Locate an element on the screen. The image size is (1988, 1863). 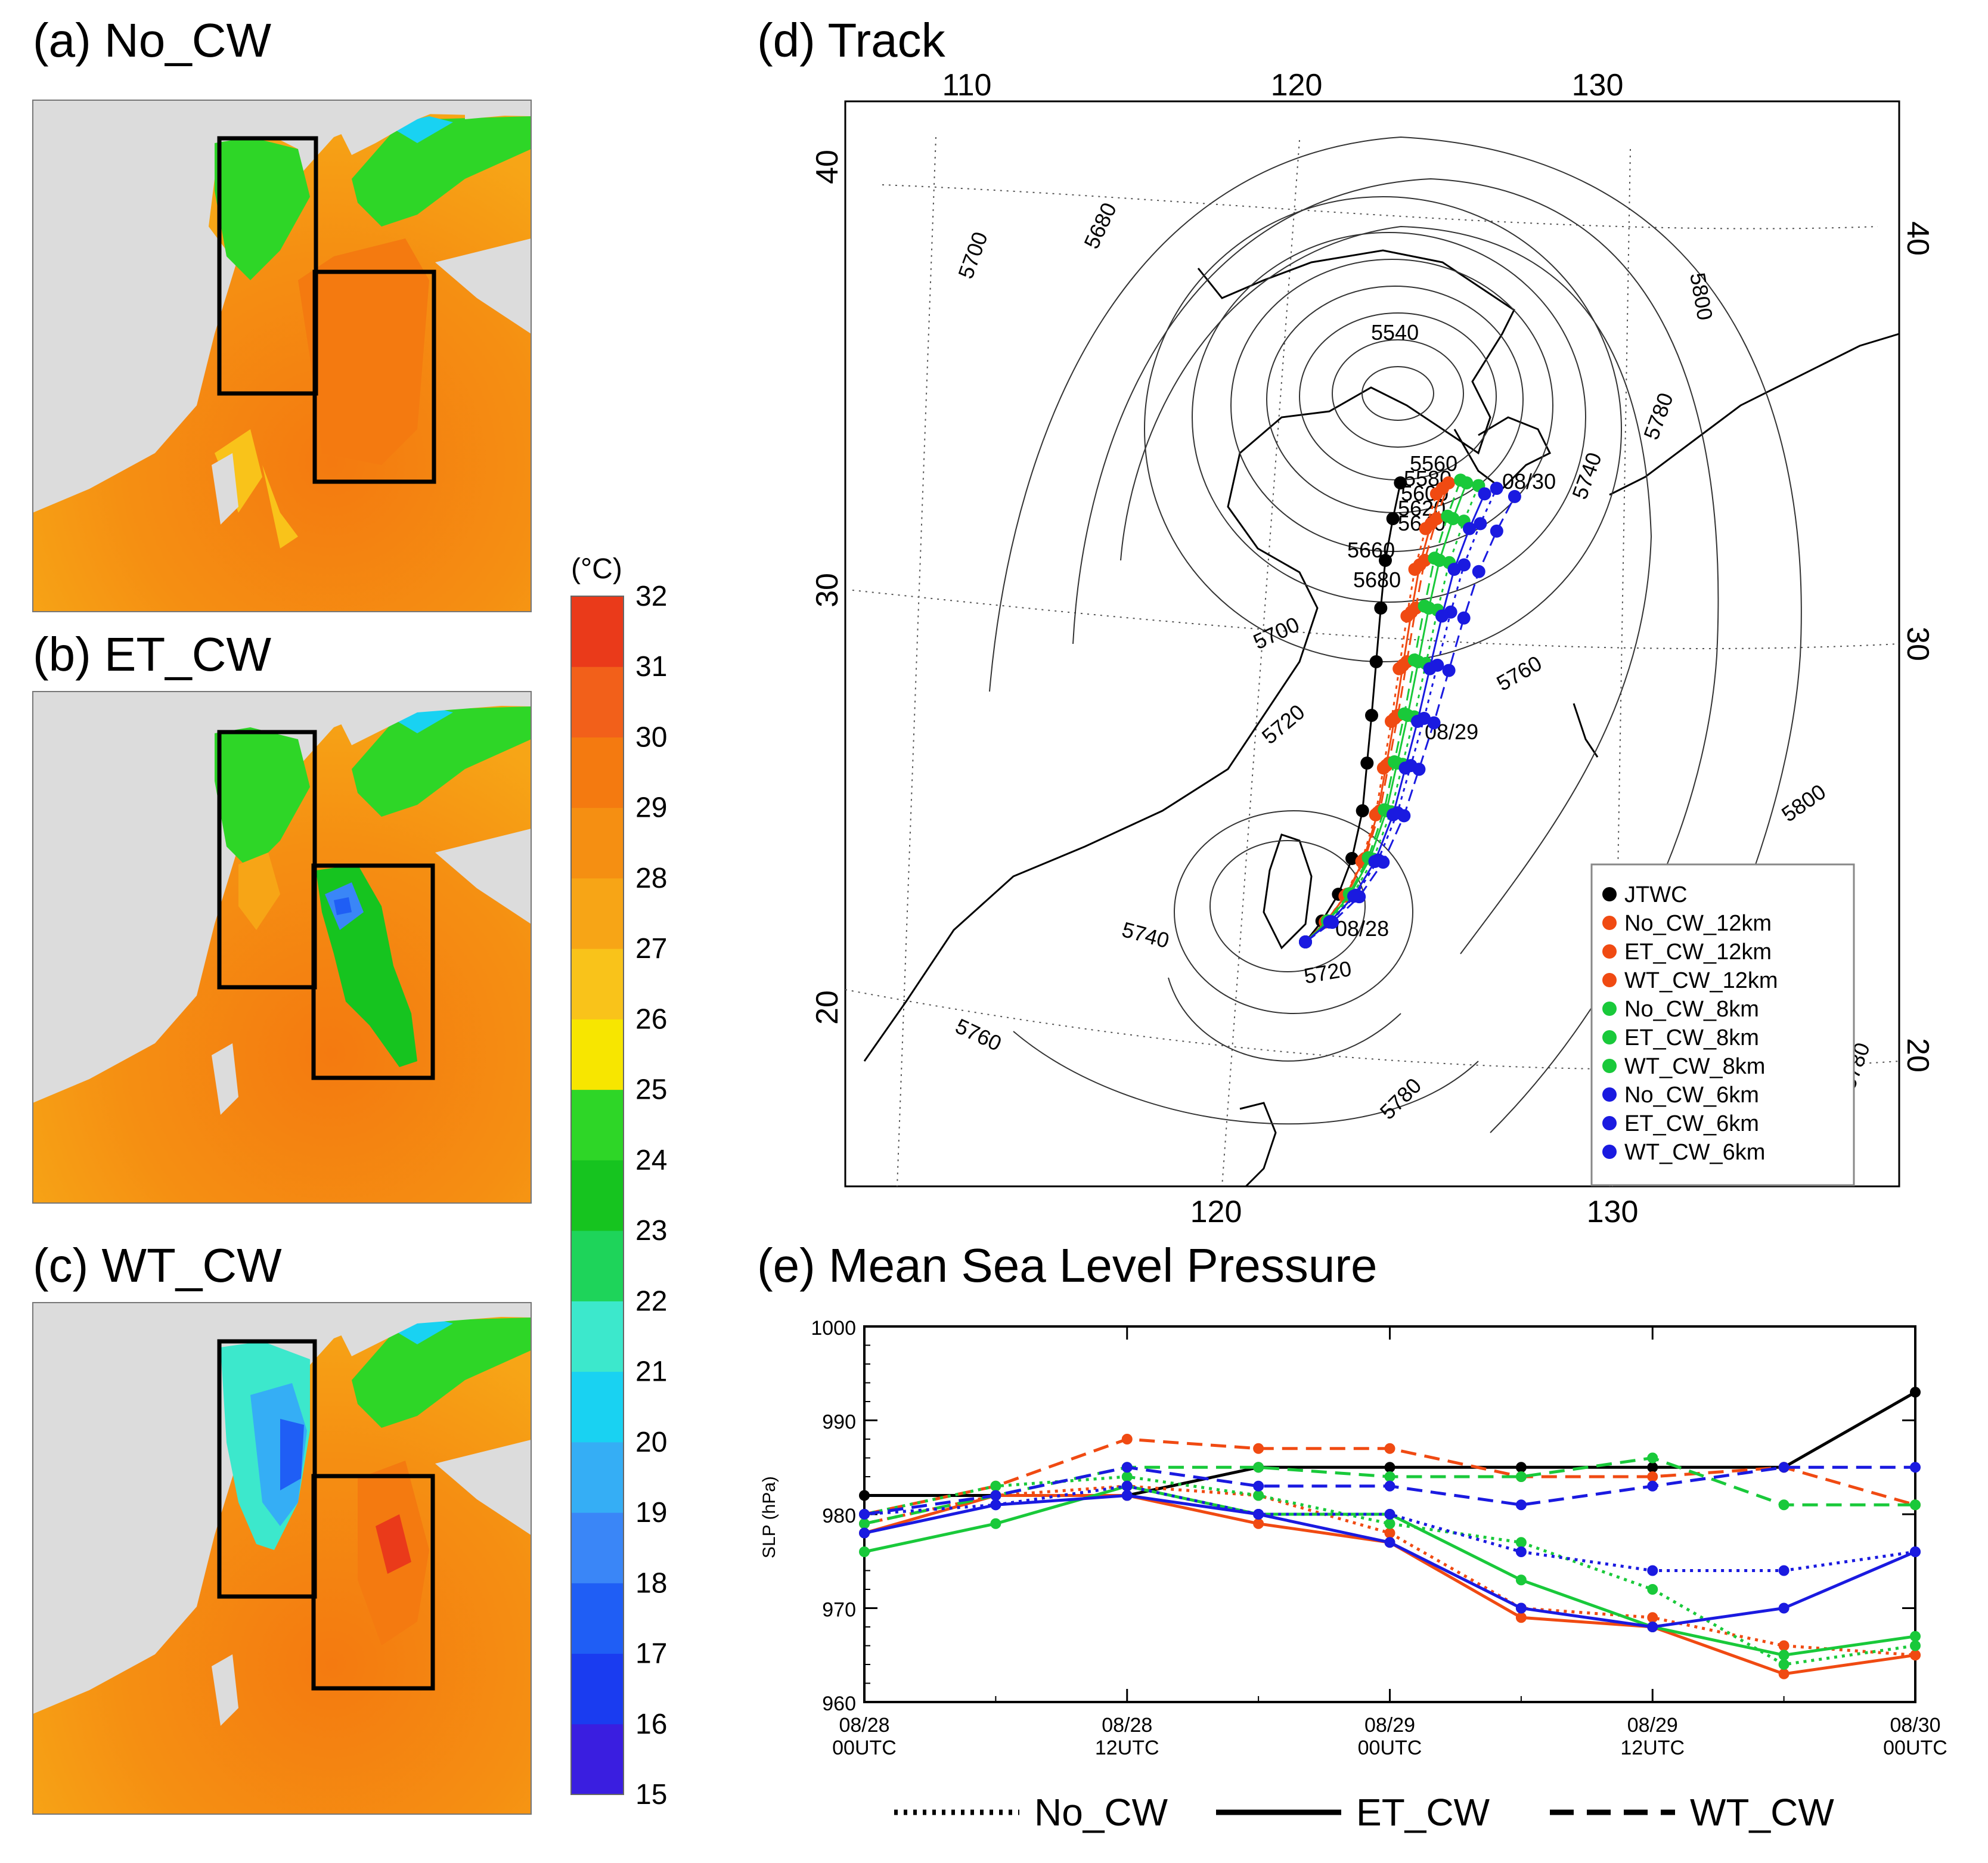
track-legend-label: JTWC is located at coordinates (1656, 894).